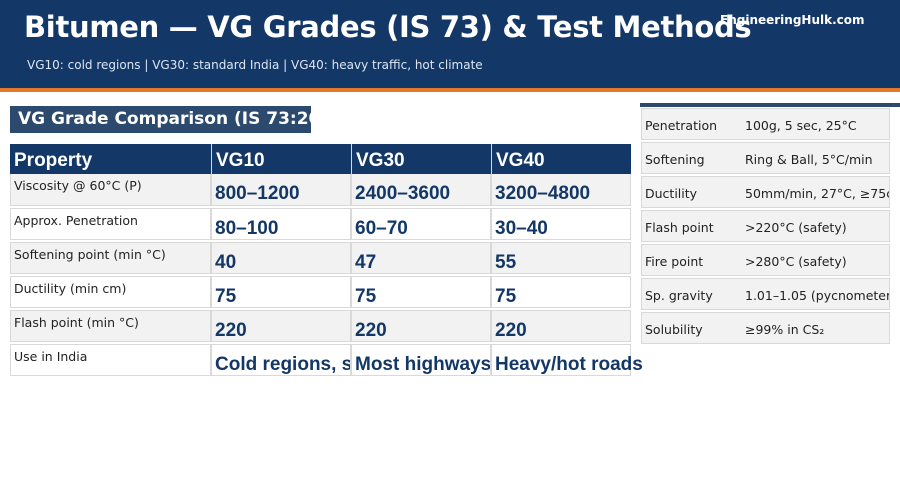  I want to click on vg30-cell: 220, so click(421, 326).